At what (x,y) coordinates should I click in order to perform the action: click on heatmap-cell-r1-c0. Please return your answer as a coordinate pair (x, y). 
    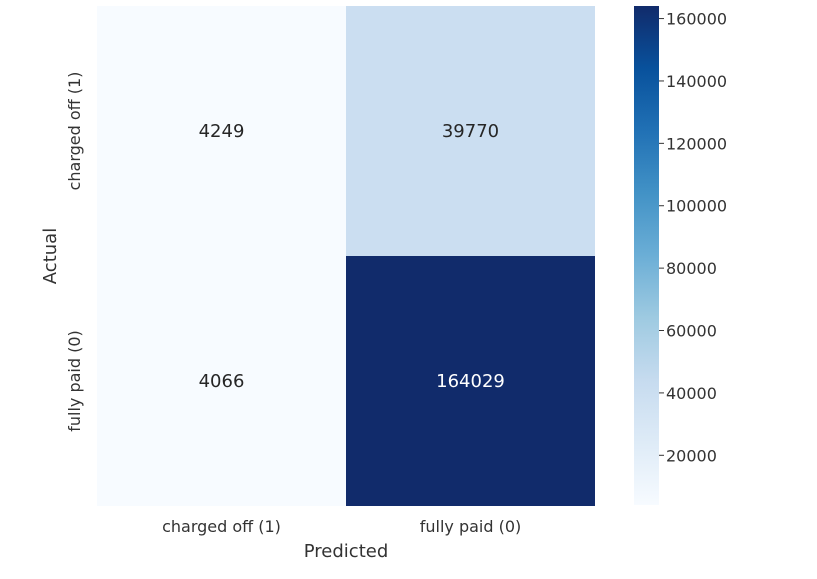
    Looking at the image, I should click on (221, 381).